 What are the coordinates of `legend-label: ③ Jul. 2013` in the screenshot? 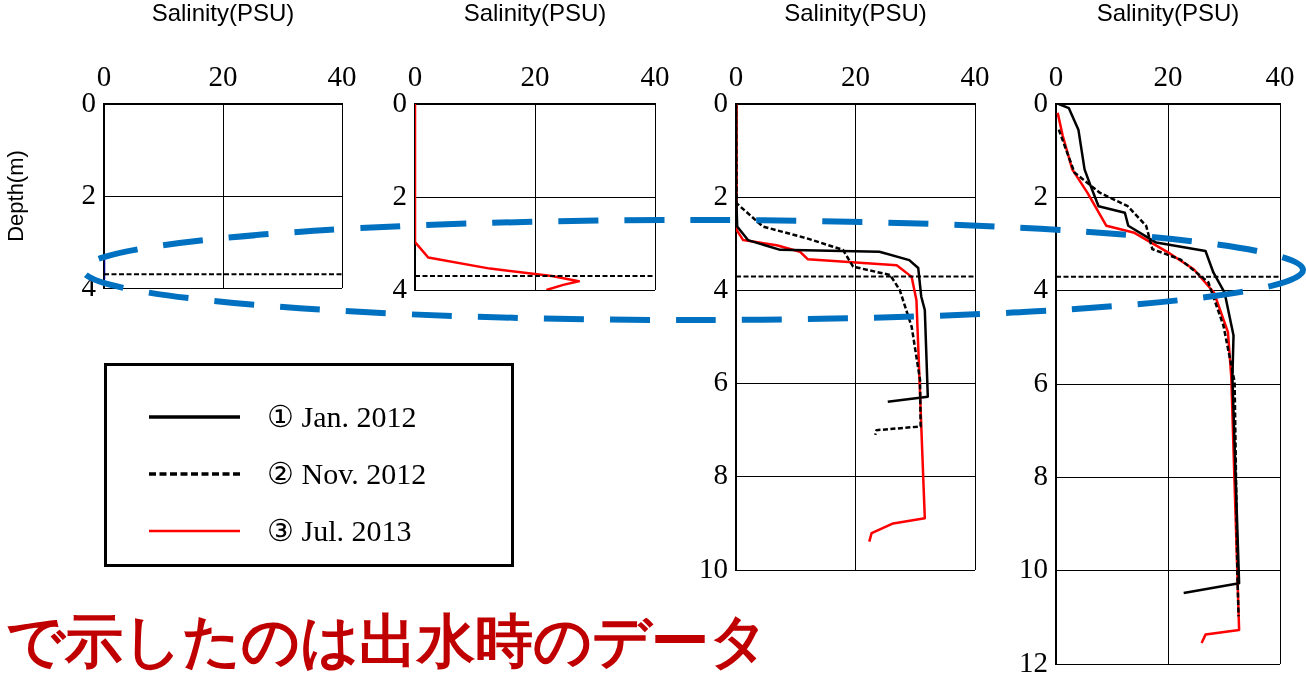 It's located at (339, 530).